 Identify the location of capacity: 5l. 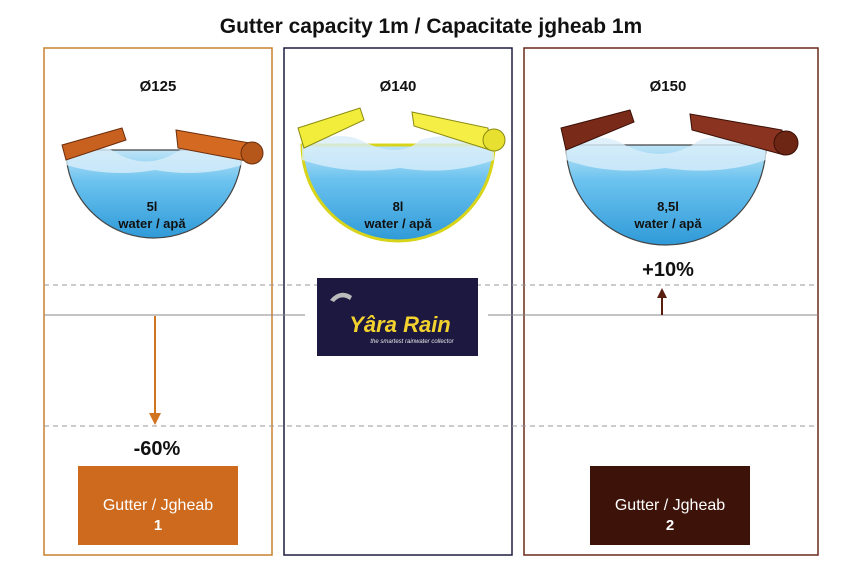
(152, 206).